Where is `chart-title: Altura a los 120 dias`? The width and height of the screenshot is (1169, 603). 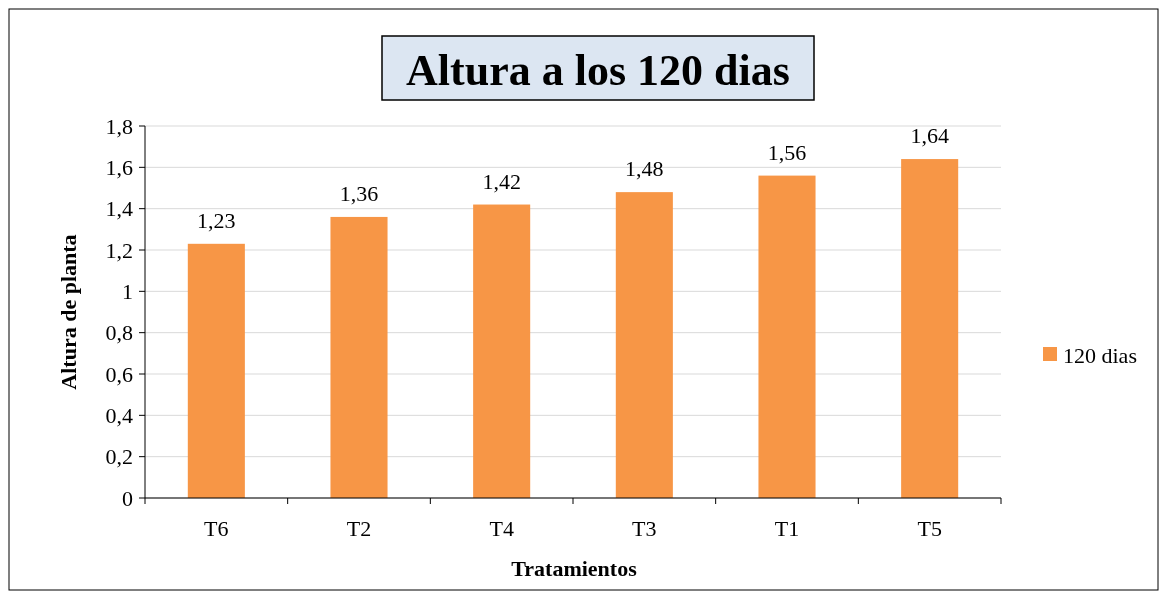
chart-title: Altura a los 120 dias is located at coordinates (598, 70).